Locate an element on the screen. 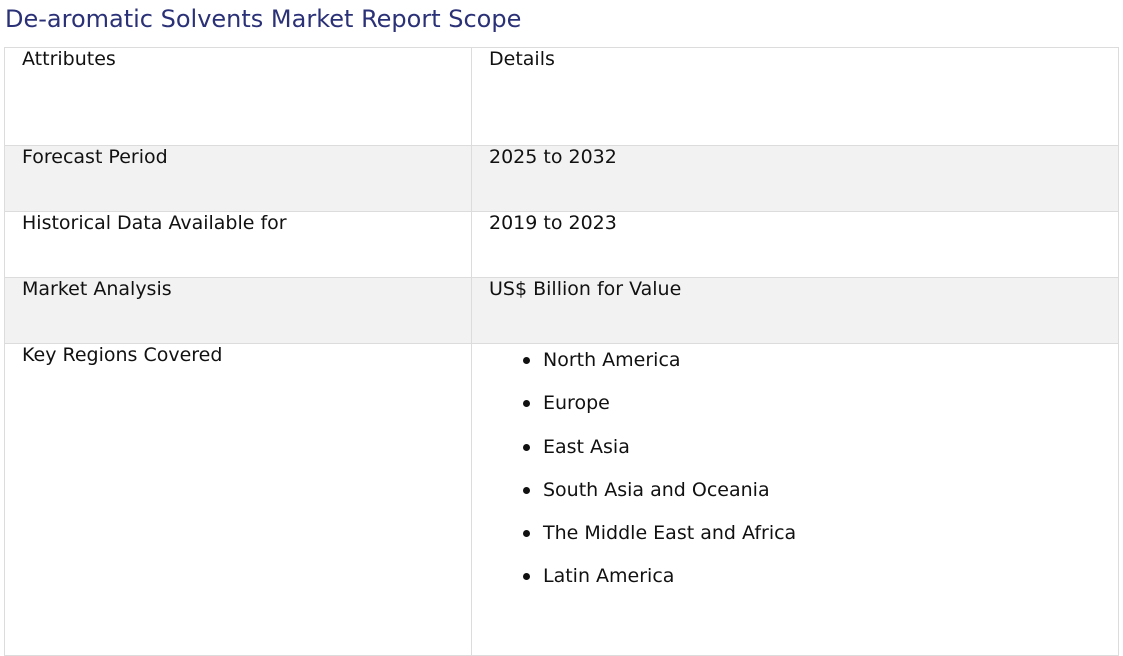 This screenshot has width=1123, height=656. list-item: Europe is located at coordinates (820, 413).